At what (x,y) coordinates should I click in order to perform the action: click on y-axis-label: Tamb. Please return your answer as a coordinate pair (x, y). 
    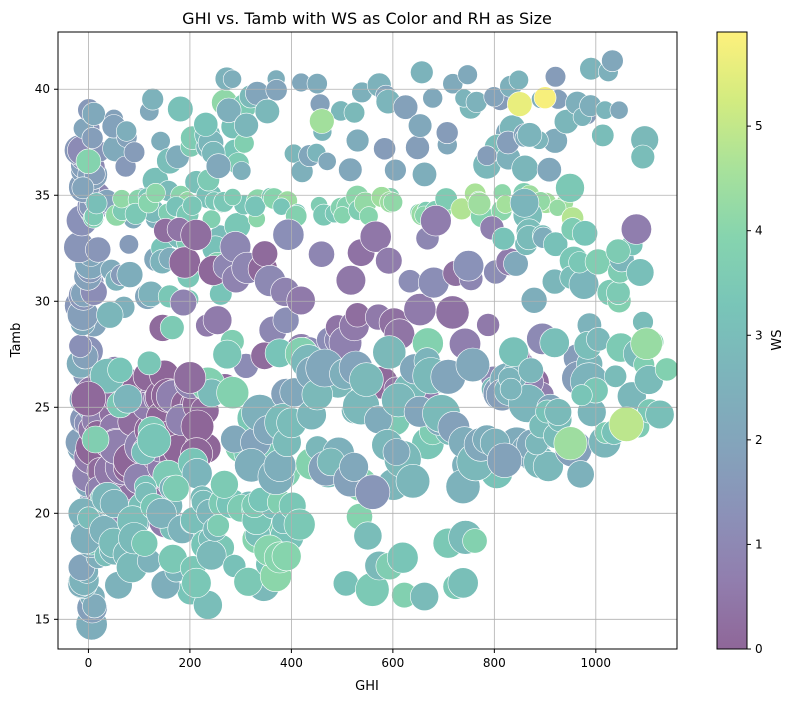
    Looking at the image, I should click on (16, 341).